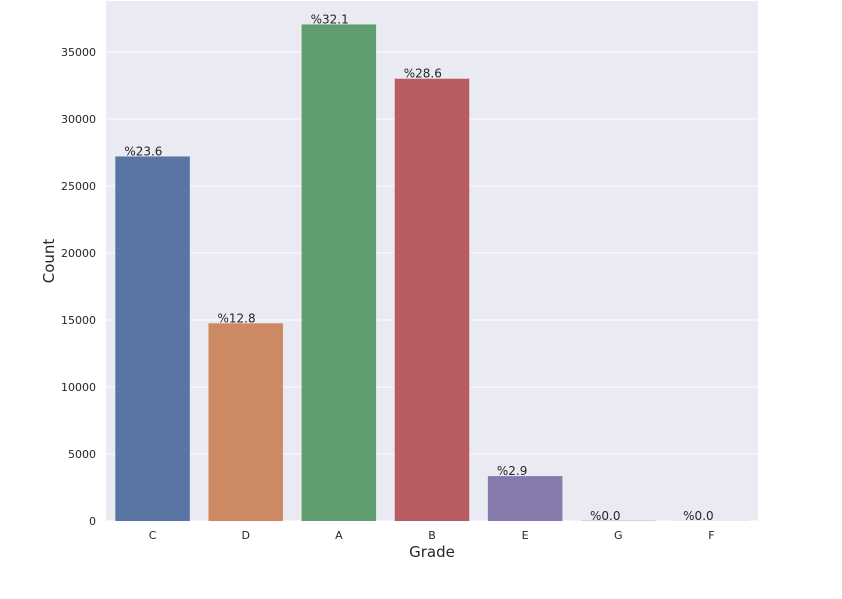 The image size is (842, 599). What do you see at coordinates (339, 272) in the screenshot?
I see `bar-a` at bounding box center [339, 272].